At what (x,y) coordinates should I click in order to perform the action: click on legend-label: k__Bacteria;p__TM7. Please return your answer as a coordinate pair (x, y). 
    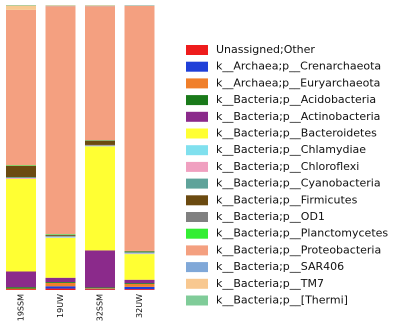
    Looking at the image, I should click on (270, 283).